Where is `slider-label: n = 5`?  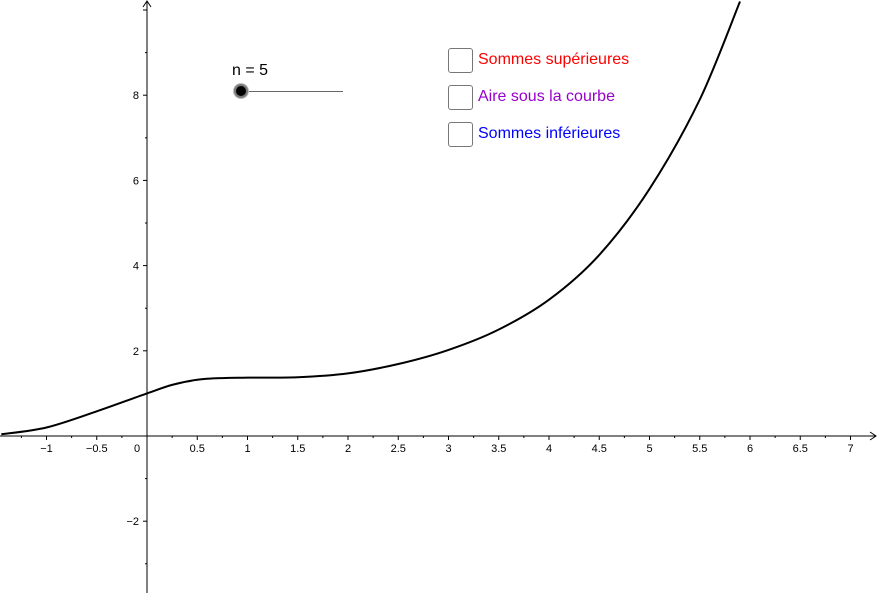
slider-label: n = 5 is located at coordinates (250, 70).